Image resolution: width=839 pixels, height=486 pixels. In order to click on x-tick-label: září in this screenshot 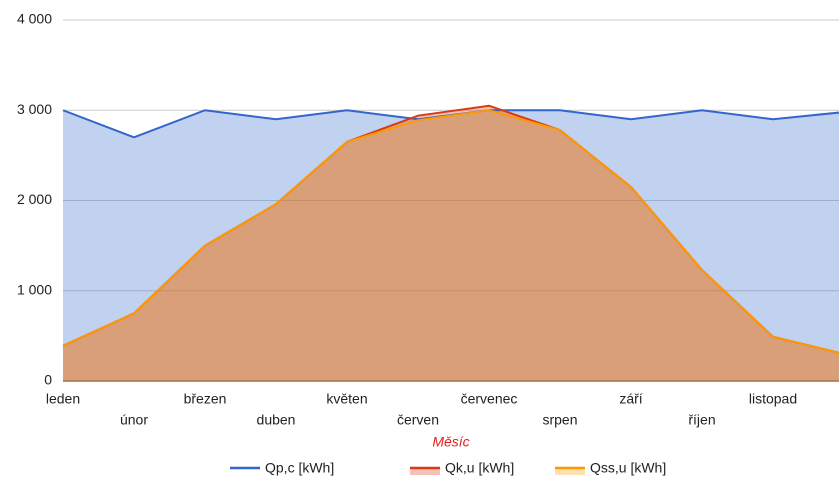, I will do `click(630, 399)`.